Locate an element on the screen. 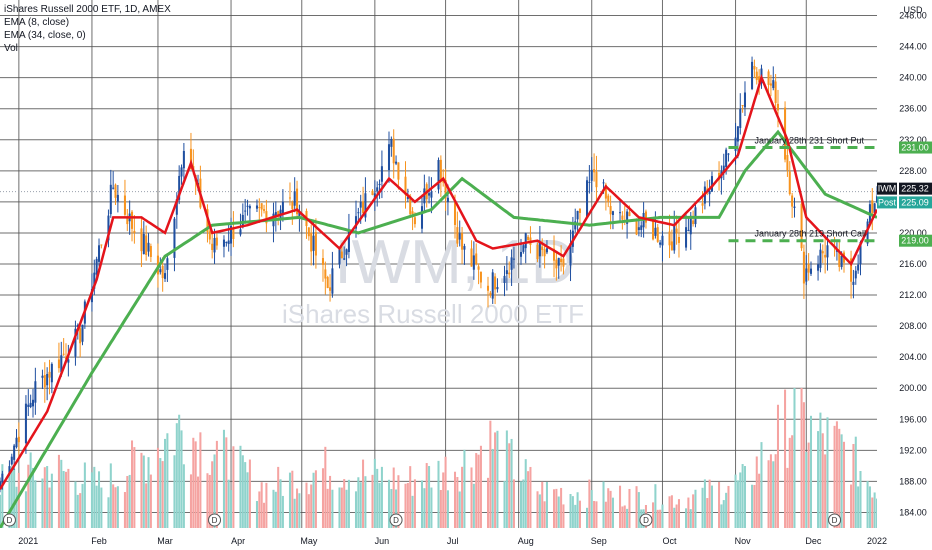 This screenshot has width=932, height=550. time-tick: Sep is located at coordinates (599, 541).